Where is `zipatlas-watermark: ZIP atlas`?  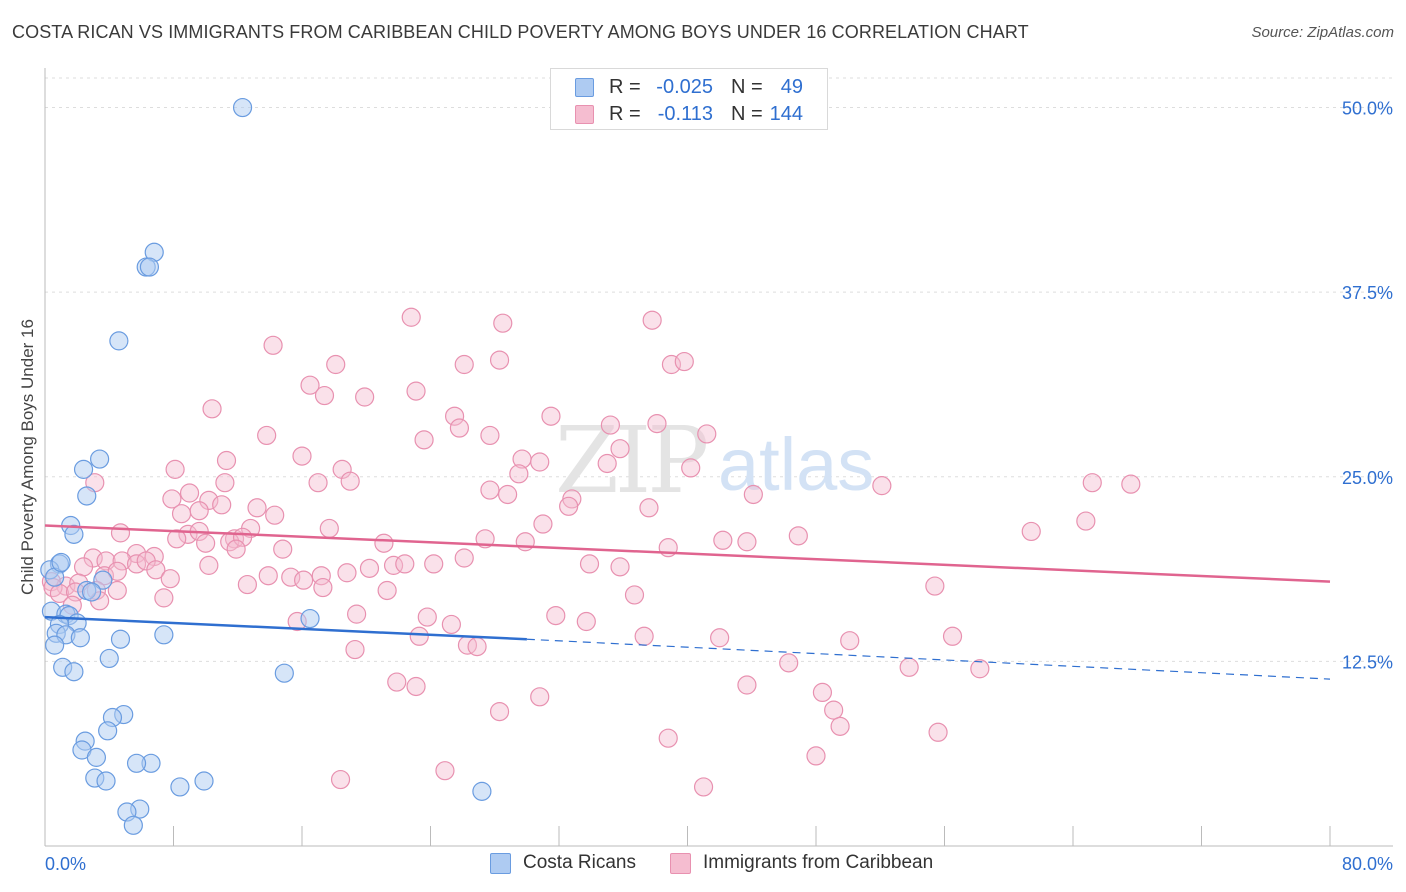 zipatlas-watermark: ZIP atlas is located at coordinates (714, 460).